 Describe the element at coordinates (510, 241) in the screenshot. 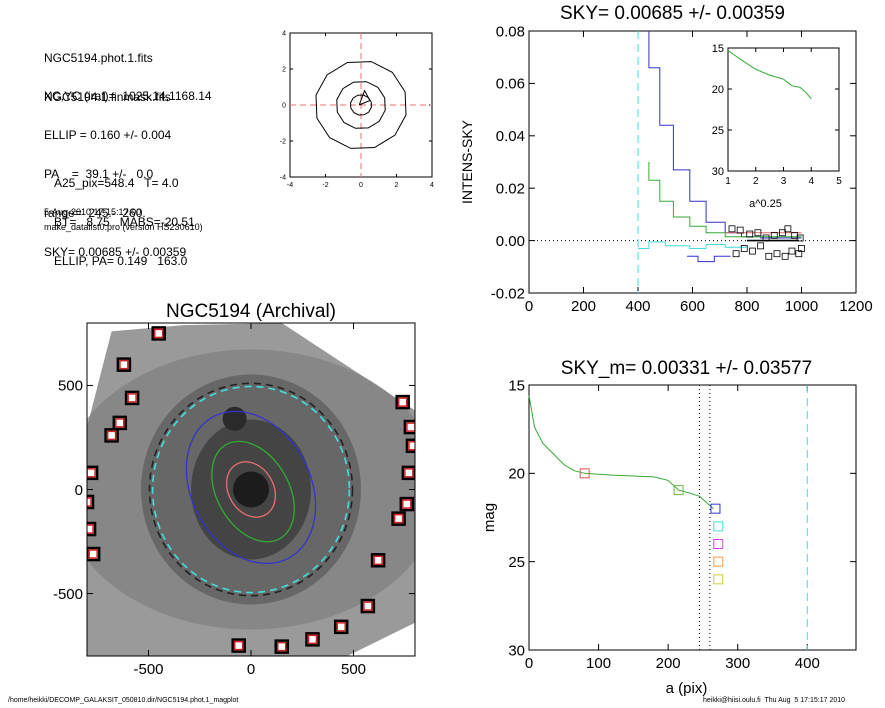

I see `y-tick-label: 0.00` at that location.